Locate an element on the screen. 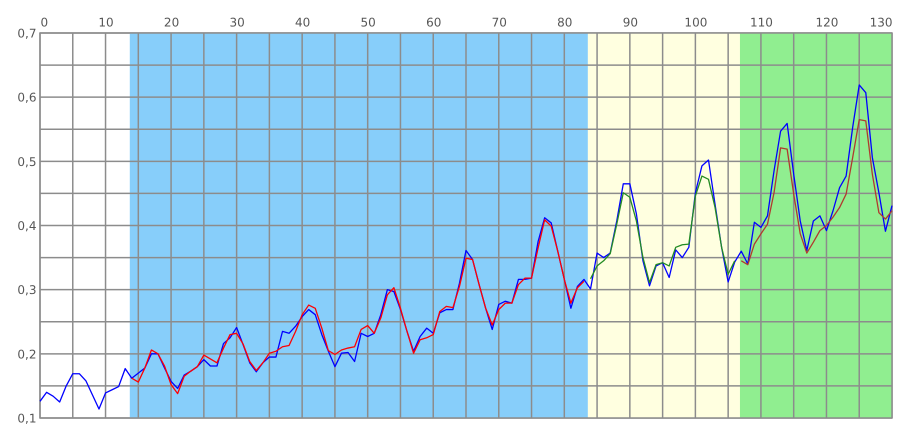 This screenshot has height=424, width=904. y-tick-label: 0,3 is located at coordinates (26, 290).